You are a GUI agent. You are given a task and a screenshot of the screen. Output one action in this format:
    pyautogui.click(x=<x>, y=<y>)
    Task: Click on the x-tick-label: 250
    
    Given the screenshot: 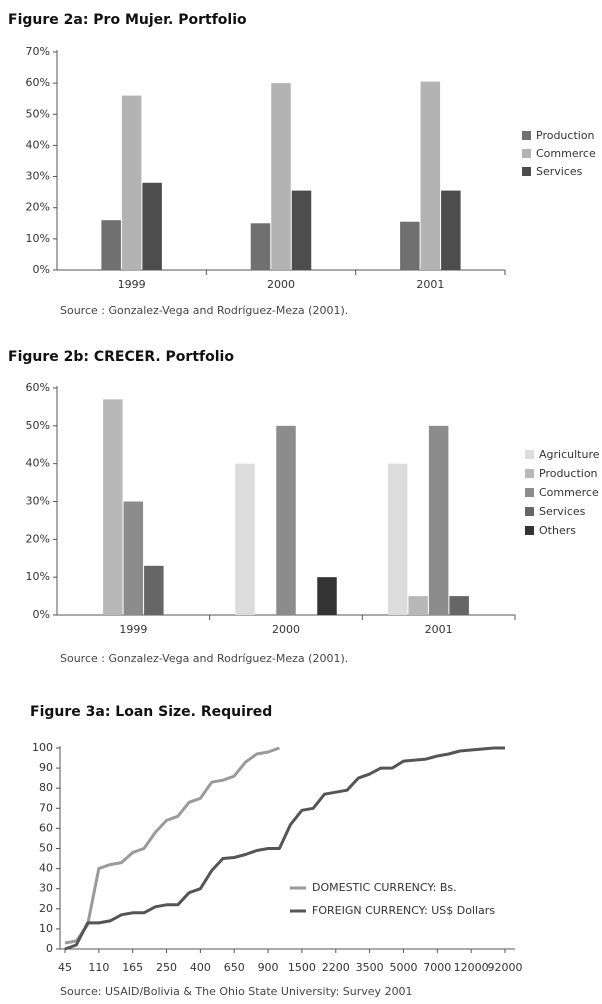 What is the action you would take?
    pyautogui.click(x=166, y=967)
    